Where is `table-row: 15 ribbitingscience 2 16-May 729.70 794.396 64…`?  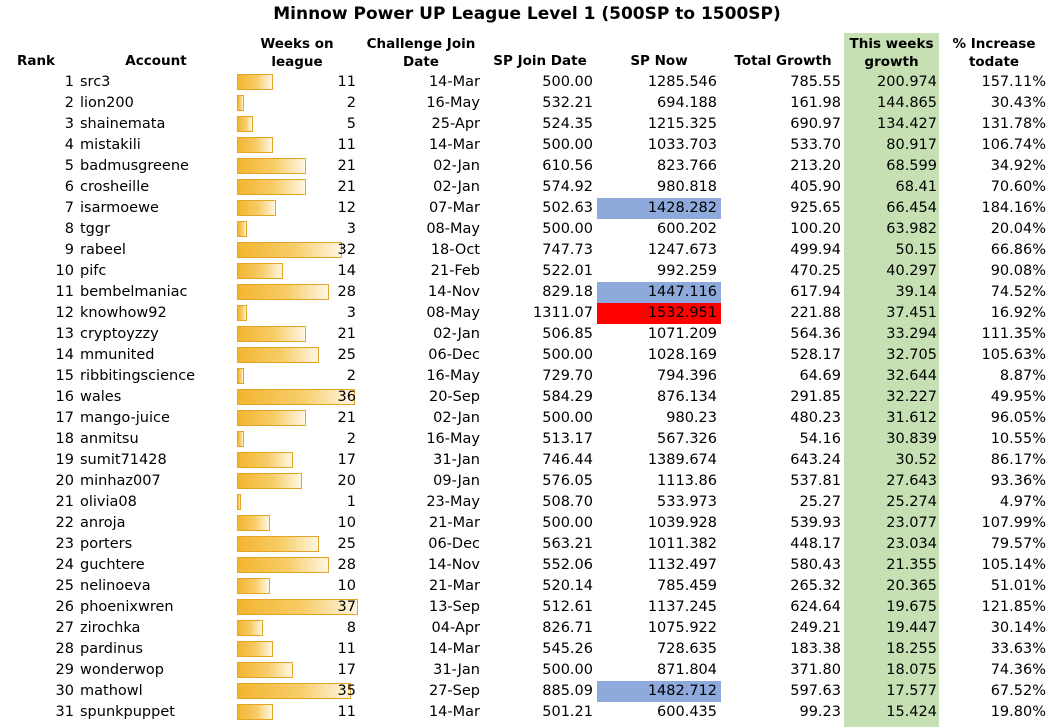 table-row: 15 ribbitingscience 2 16-May 729.70 794.396 64… is located at coordinates (527, 376).